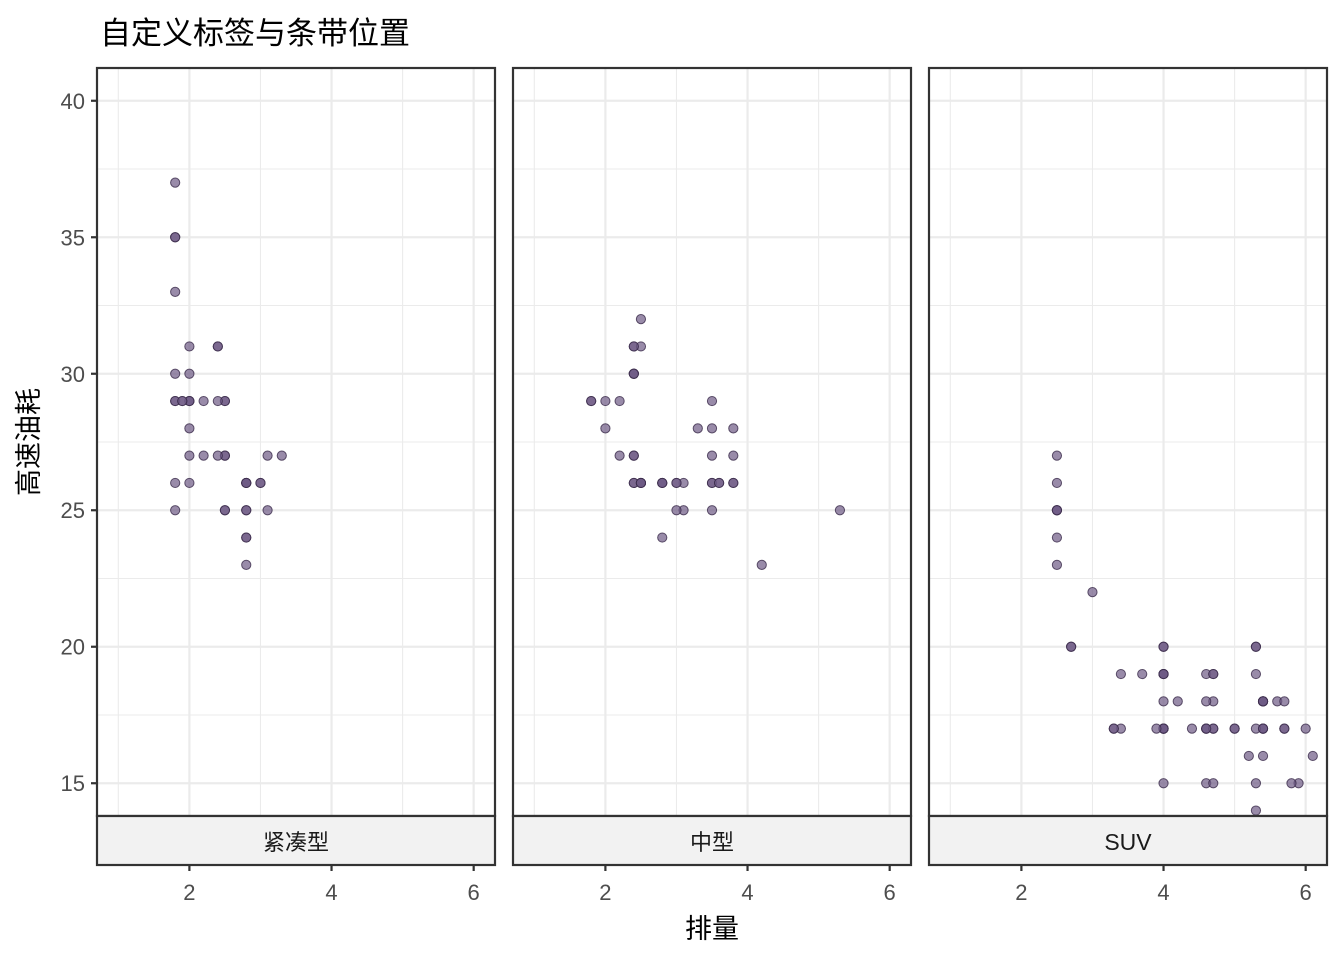 This screenshot has width=1344, height=960. What do you see at coordinates (712, 929) in the screenshot?
I see `x-axis-title: 排量` at bounding box center [712, 929].